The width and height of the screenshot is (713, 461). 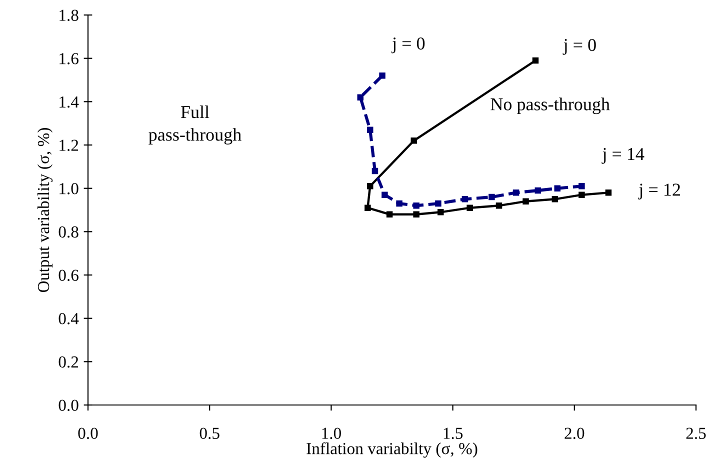 What do you see at coordinates (68, 276) in the screenshot?
I see `y-tick-label: 0.6` at bounding box center [68, 276].